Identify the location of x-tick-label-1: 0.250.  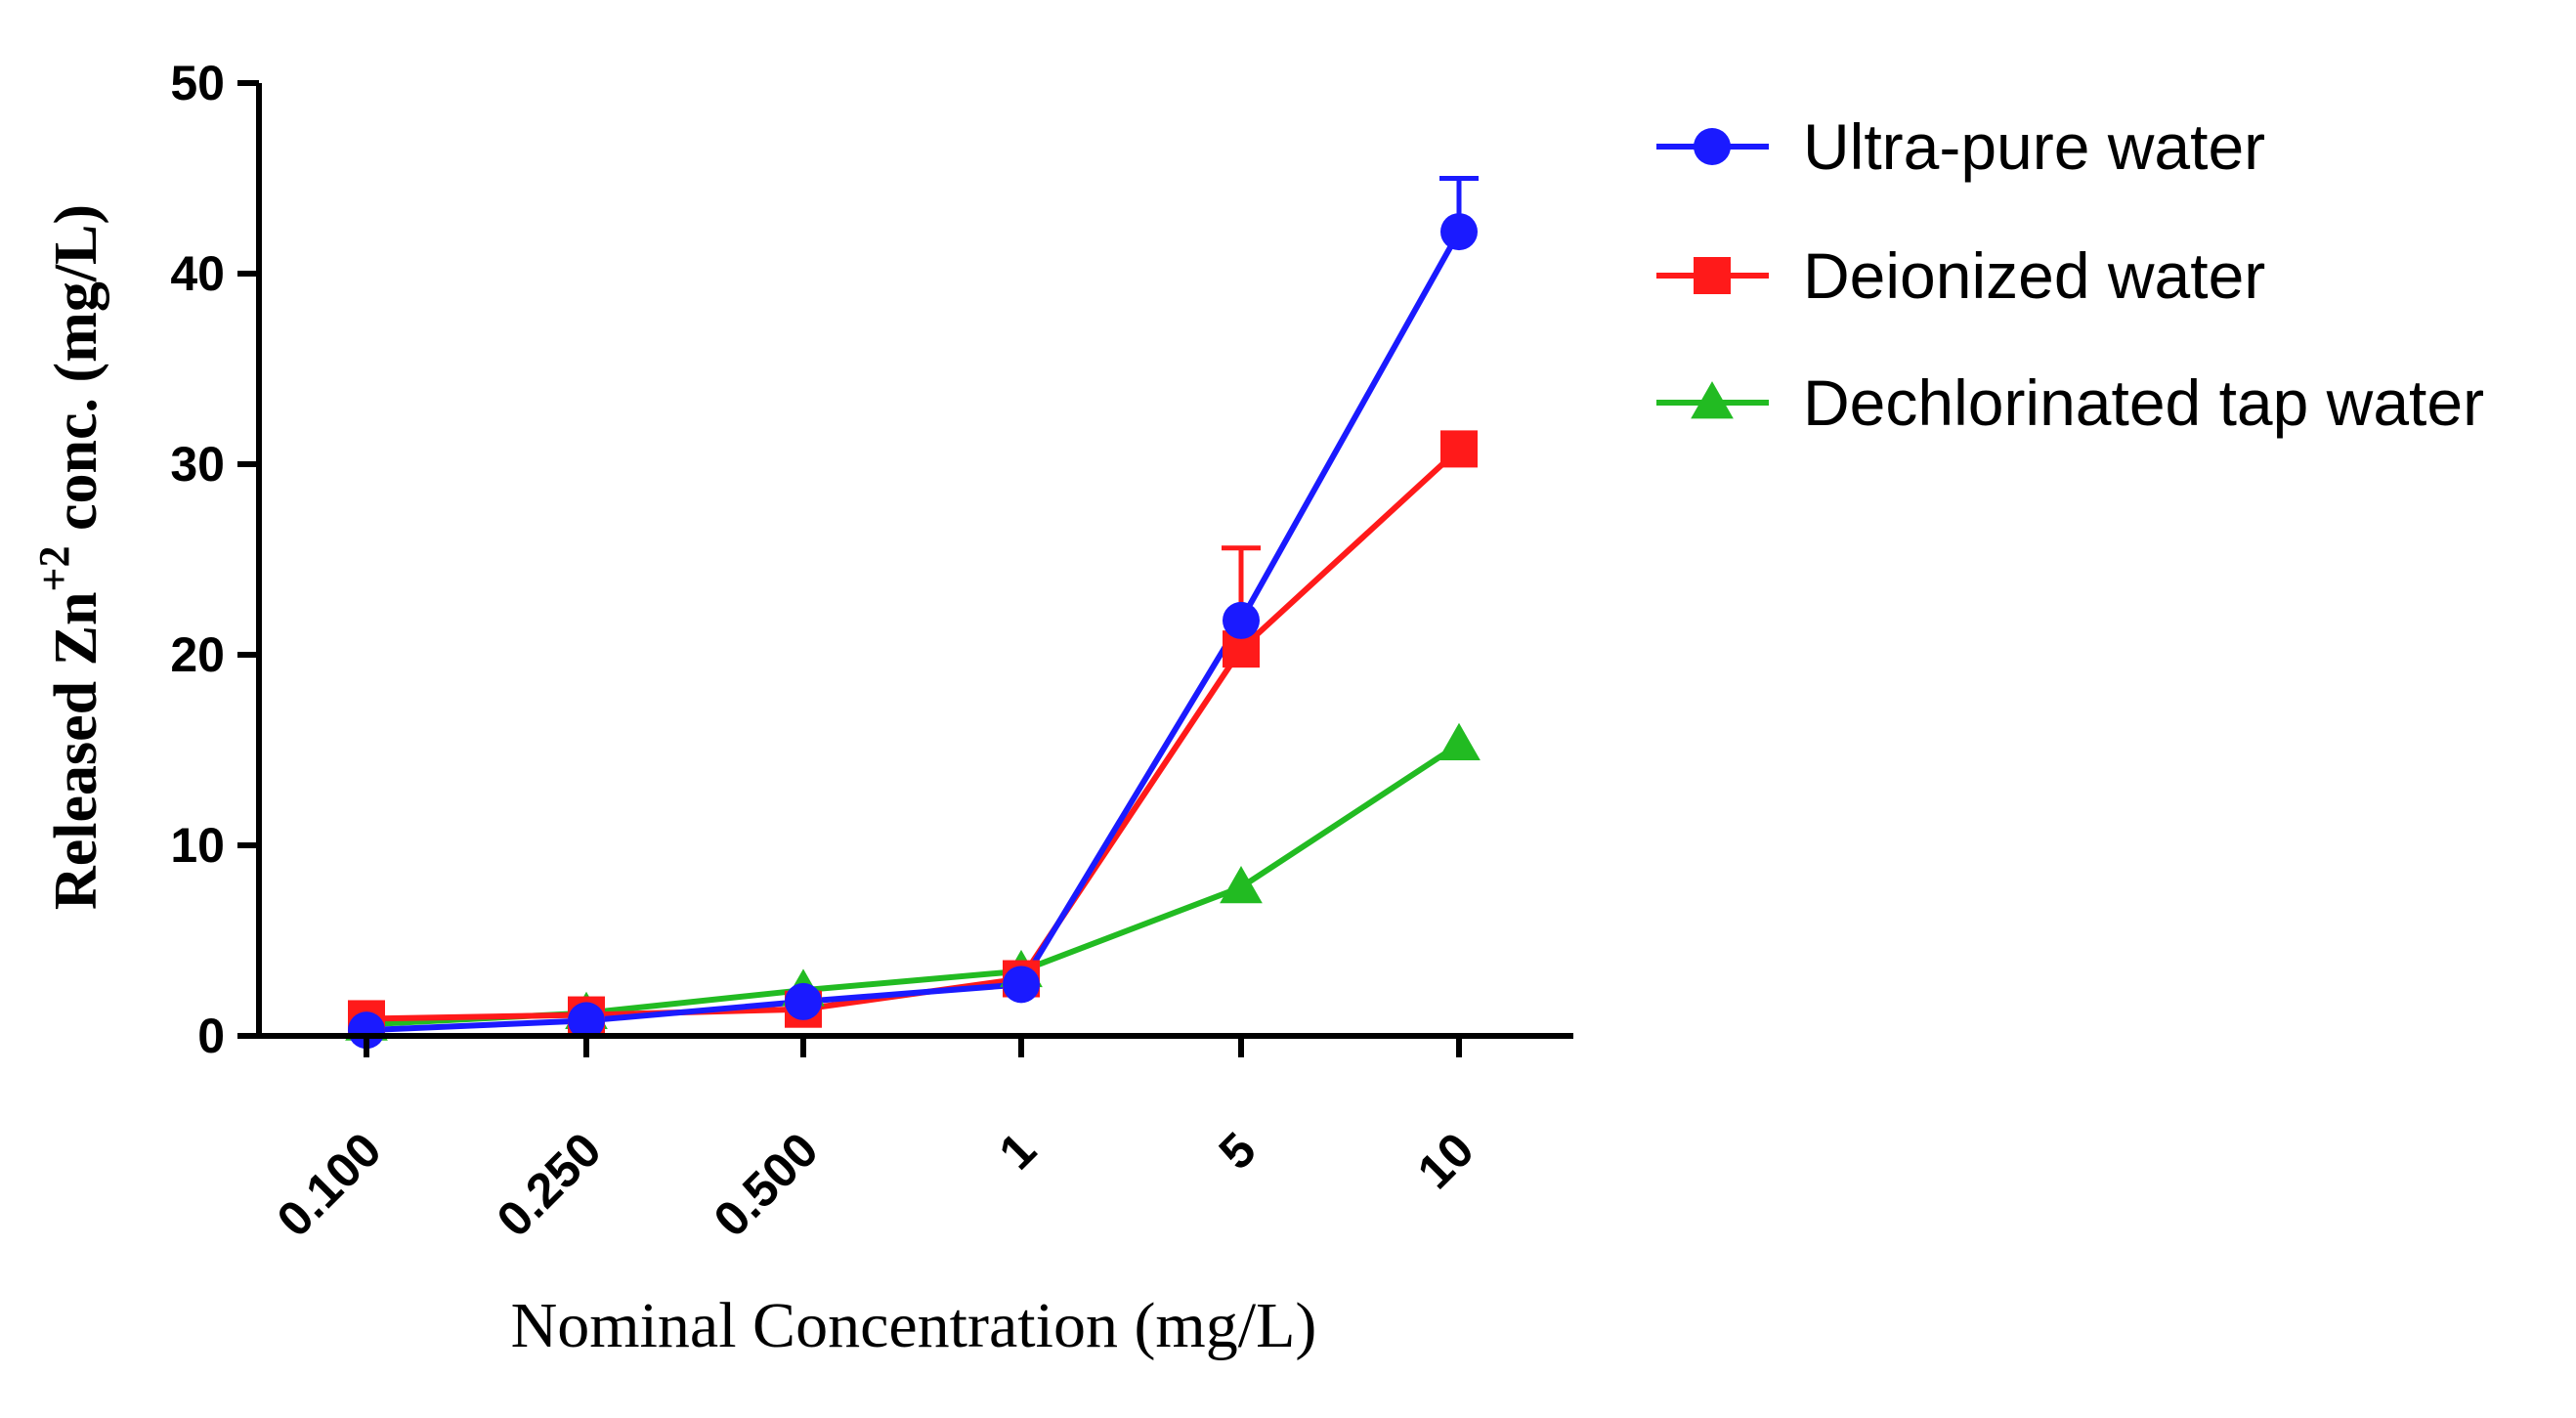
(549, 1184).